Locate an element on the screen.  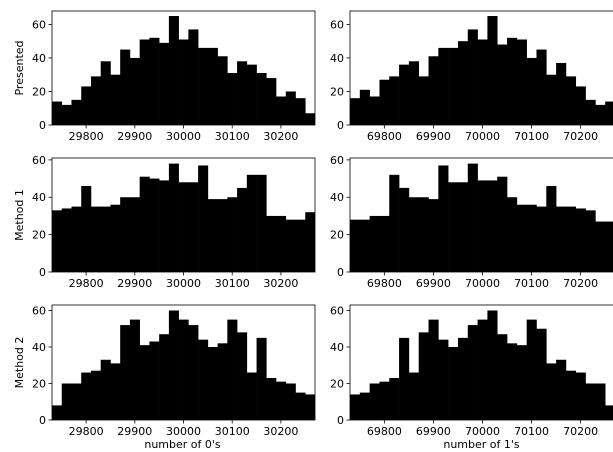
x-tick-label: 70000 is located at coordinates (482, 431).